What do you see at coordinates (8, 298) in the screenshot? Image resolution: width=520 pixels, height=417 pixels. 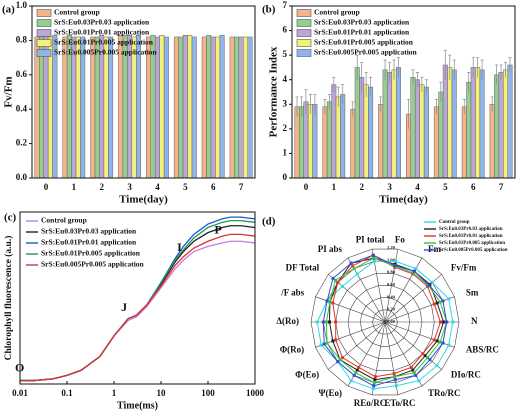 I see `y-axis-label: Chlorophyll fluorescence (a.u.)` at bounding box center [8, 298].